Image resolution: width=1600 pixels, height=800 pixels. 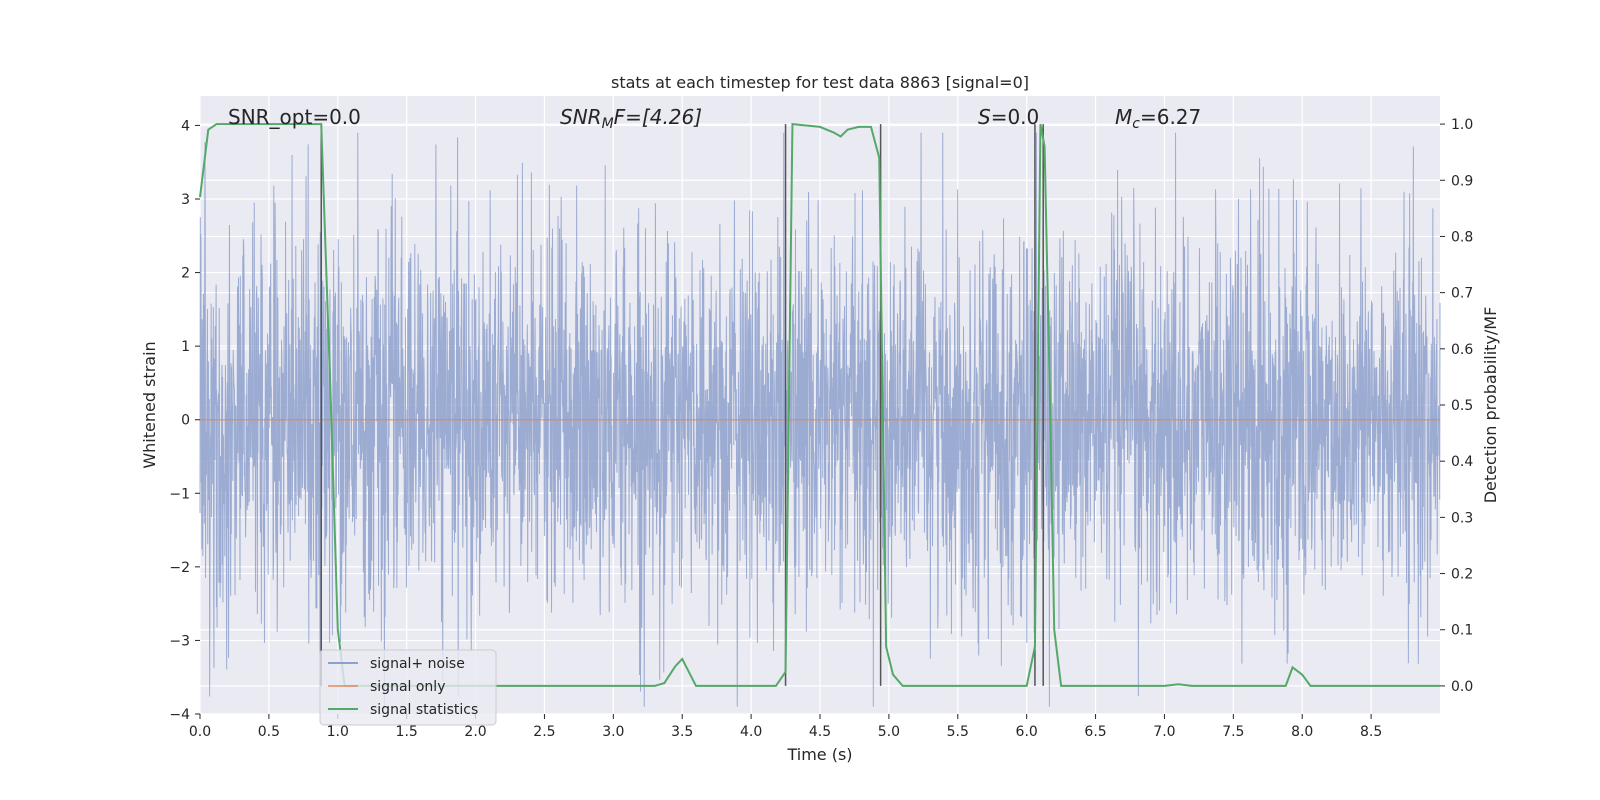 I want to click on y-right-tick-label-6: 0.4, so click(x=1462, y=462).